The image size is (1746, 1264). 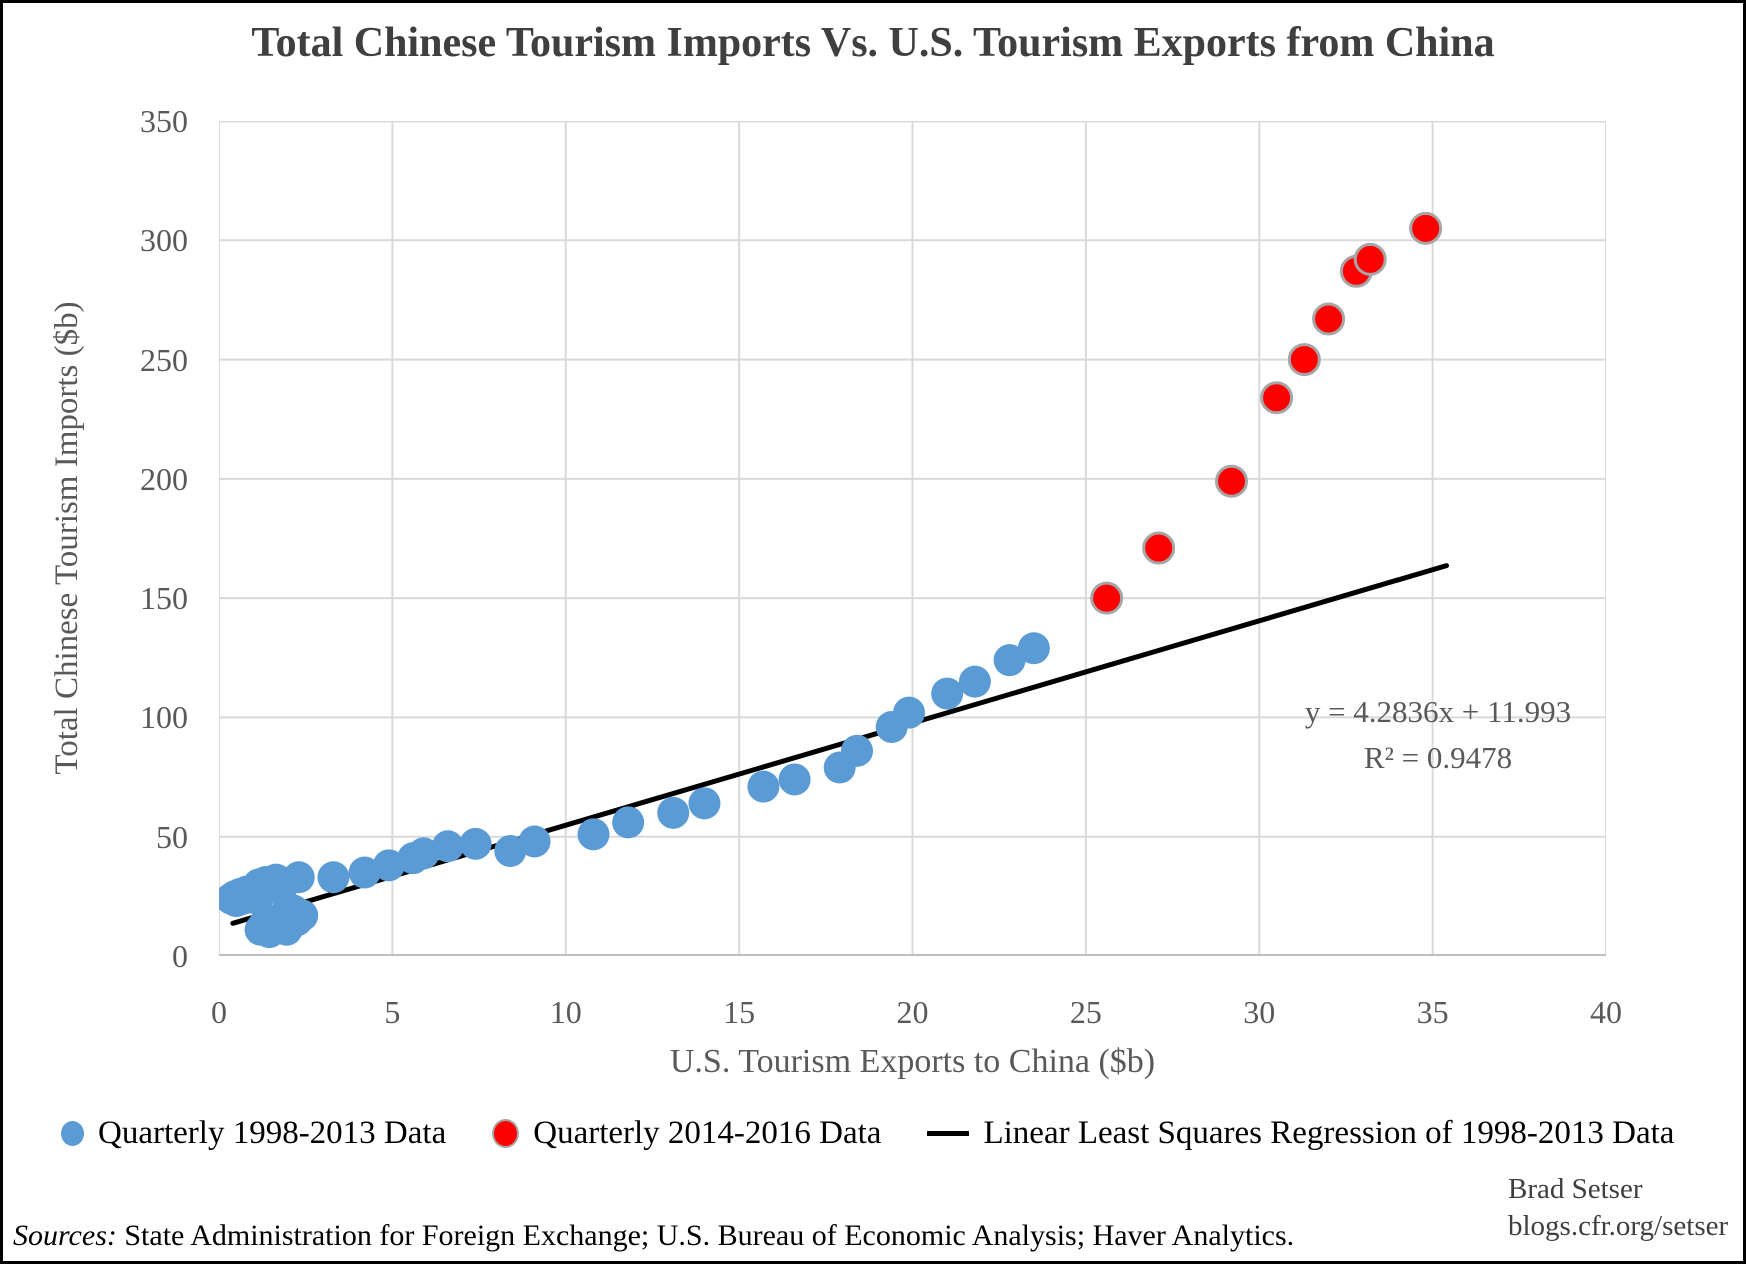 What do you see at coordinates (1438, 711) in the screenshot?
I see `regression-equation: y = 4.2836x + 11.993` at bounding box center [1438, 711].